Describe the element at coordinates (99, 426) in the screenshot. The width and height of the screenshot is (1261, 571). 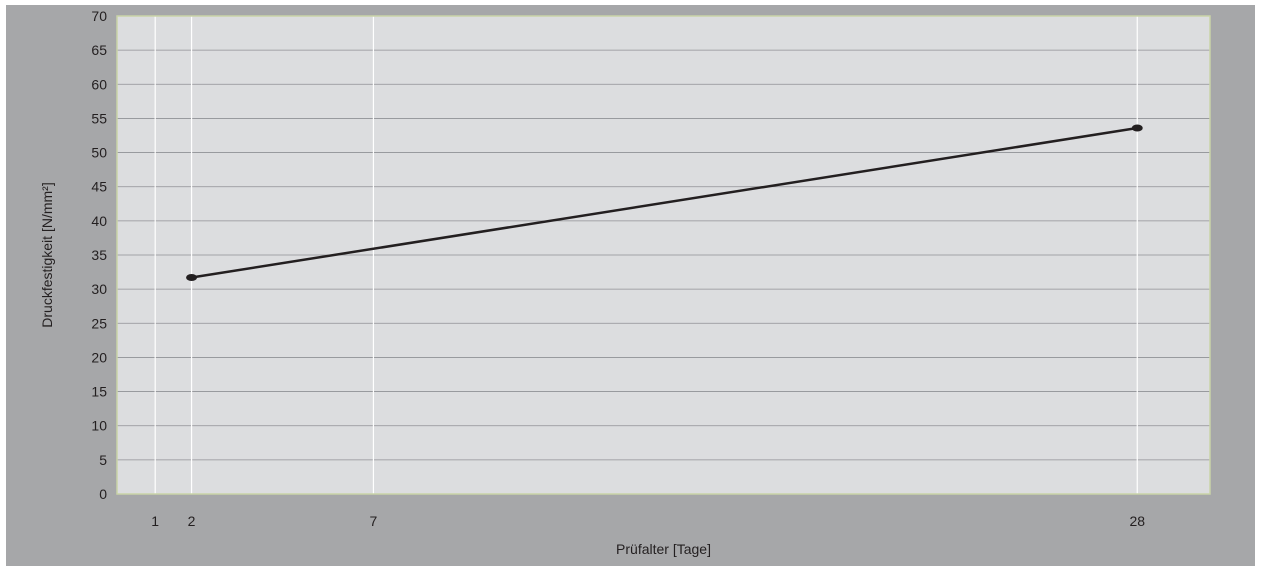
I see `y-tick-label-10: 10` at that location.